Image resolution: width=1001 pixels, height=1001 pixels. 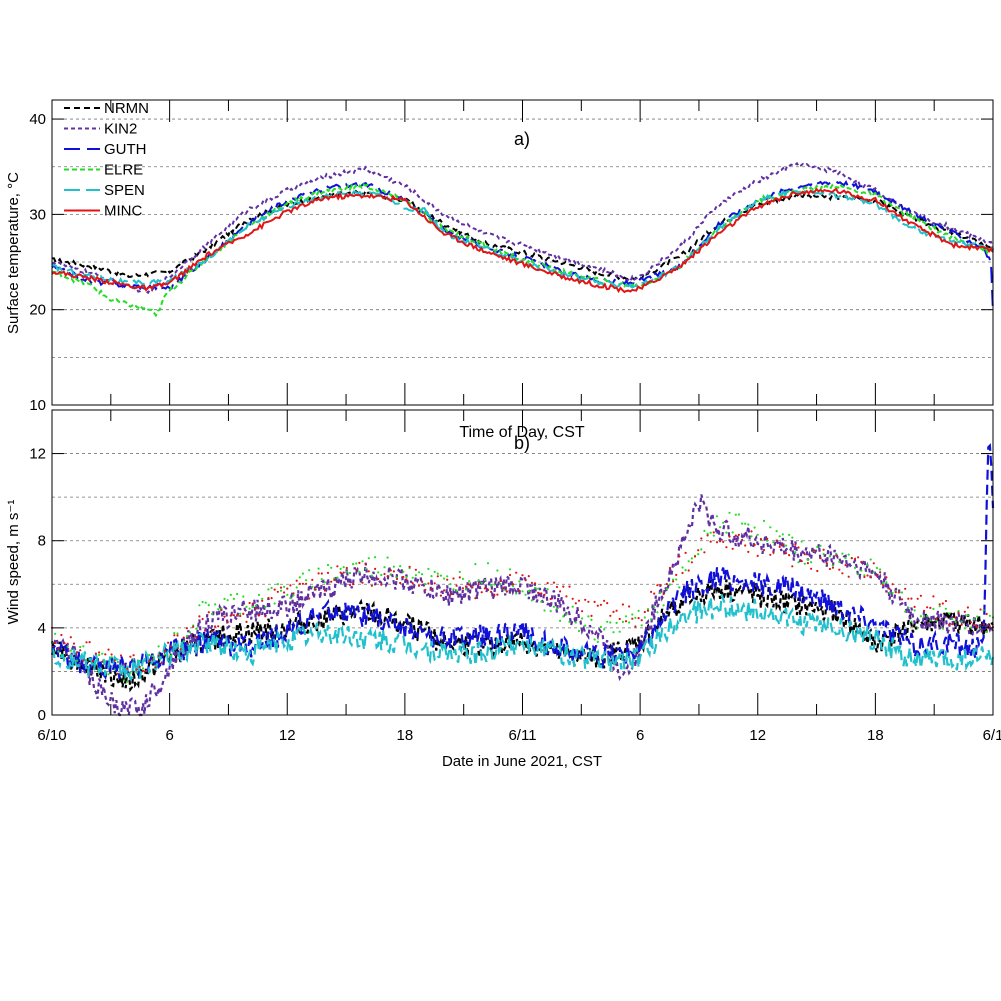 What do you see at coordinates (37, 454) in the screenshot?
I see `wind-y-tick-label: 12` at bounding box center [37, 454].